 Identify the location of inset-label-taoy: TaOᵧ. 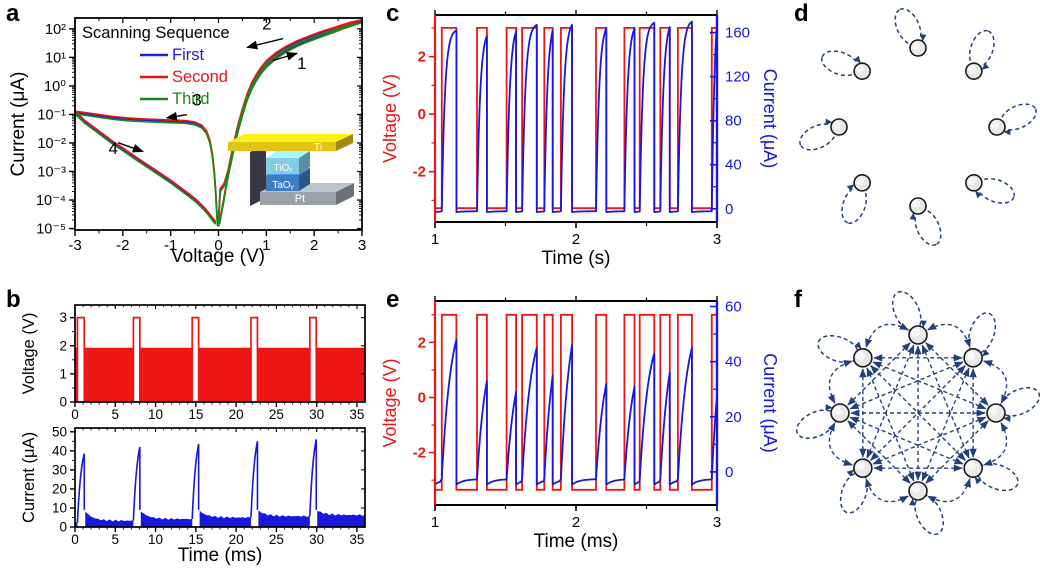
(283, 185).